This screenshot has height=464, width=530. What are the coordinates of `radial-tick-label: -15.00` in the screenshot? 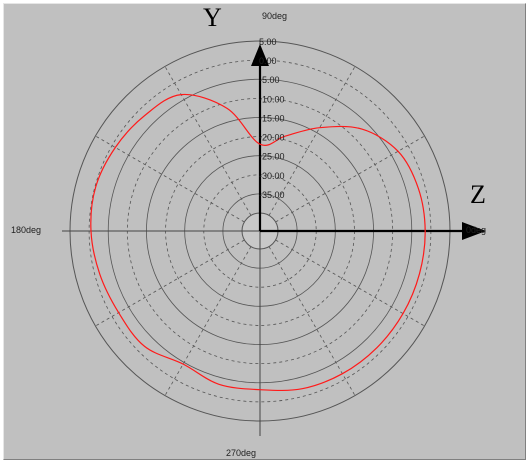 It's located at (272, 118).